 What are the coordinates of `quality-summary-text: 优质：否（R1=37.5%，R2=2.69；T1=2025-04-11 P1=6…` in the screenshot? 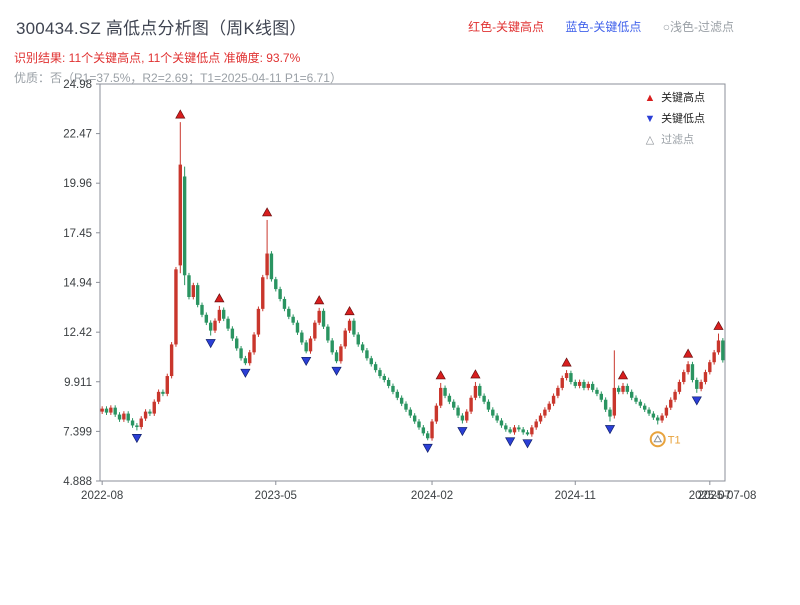 It's located at (178, 78).